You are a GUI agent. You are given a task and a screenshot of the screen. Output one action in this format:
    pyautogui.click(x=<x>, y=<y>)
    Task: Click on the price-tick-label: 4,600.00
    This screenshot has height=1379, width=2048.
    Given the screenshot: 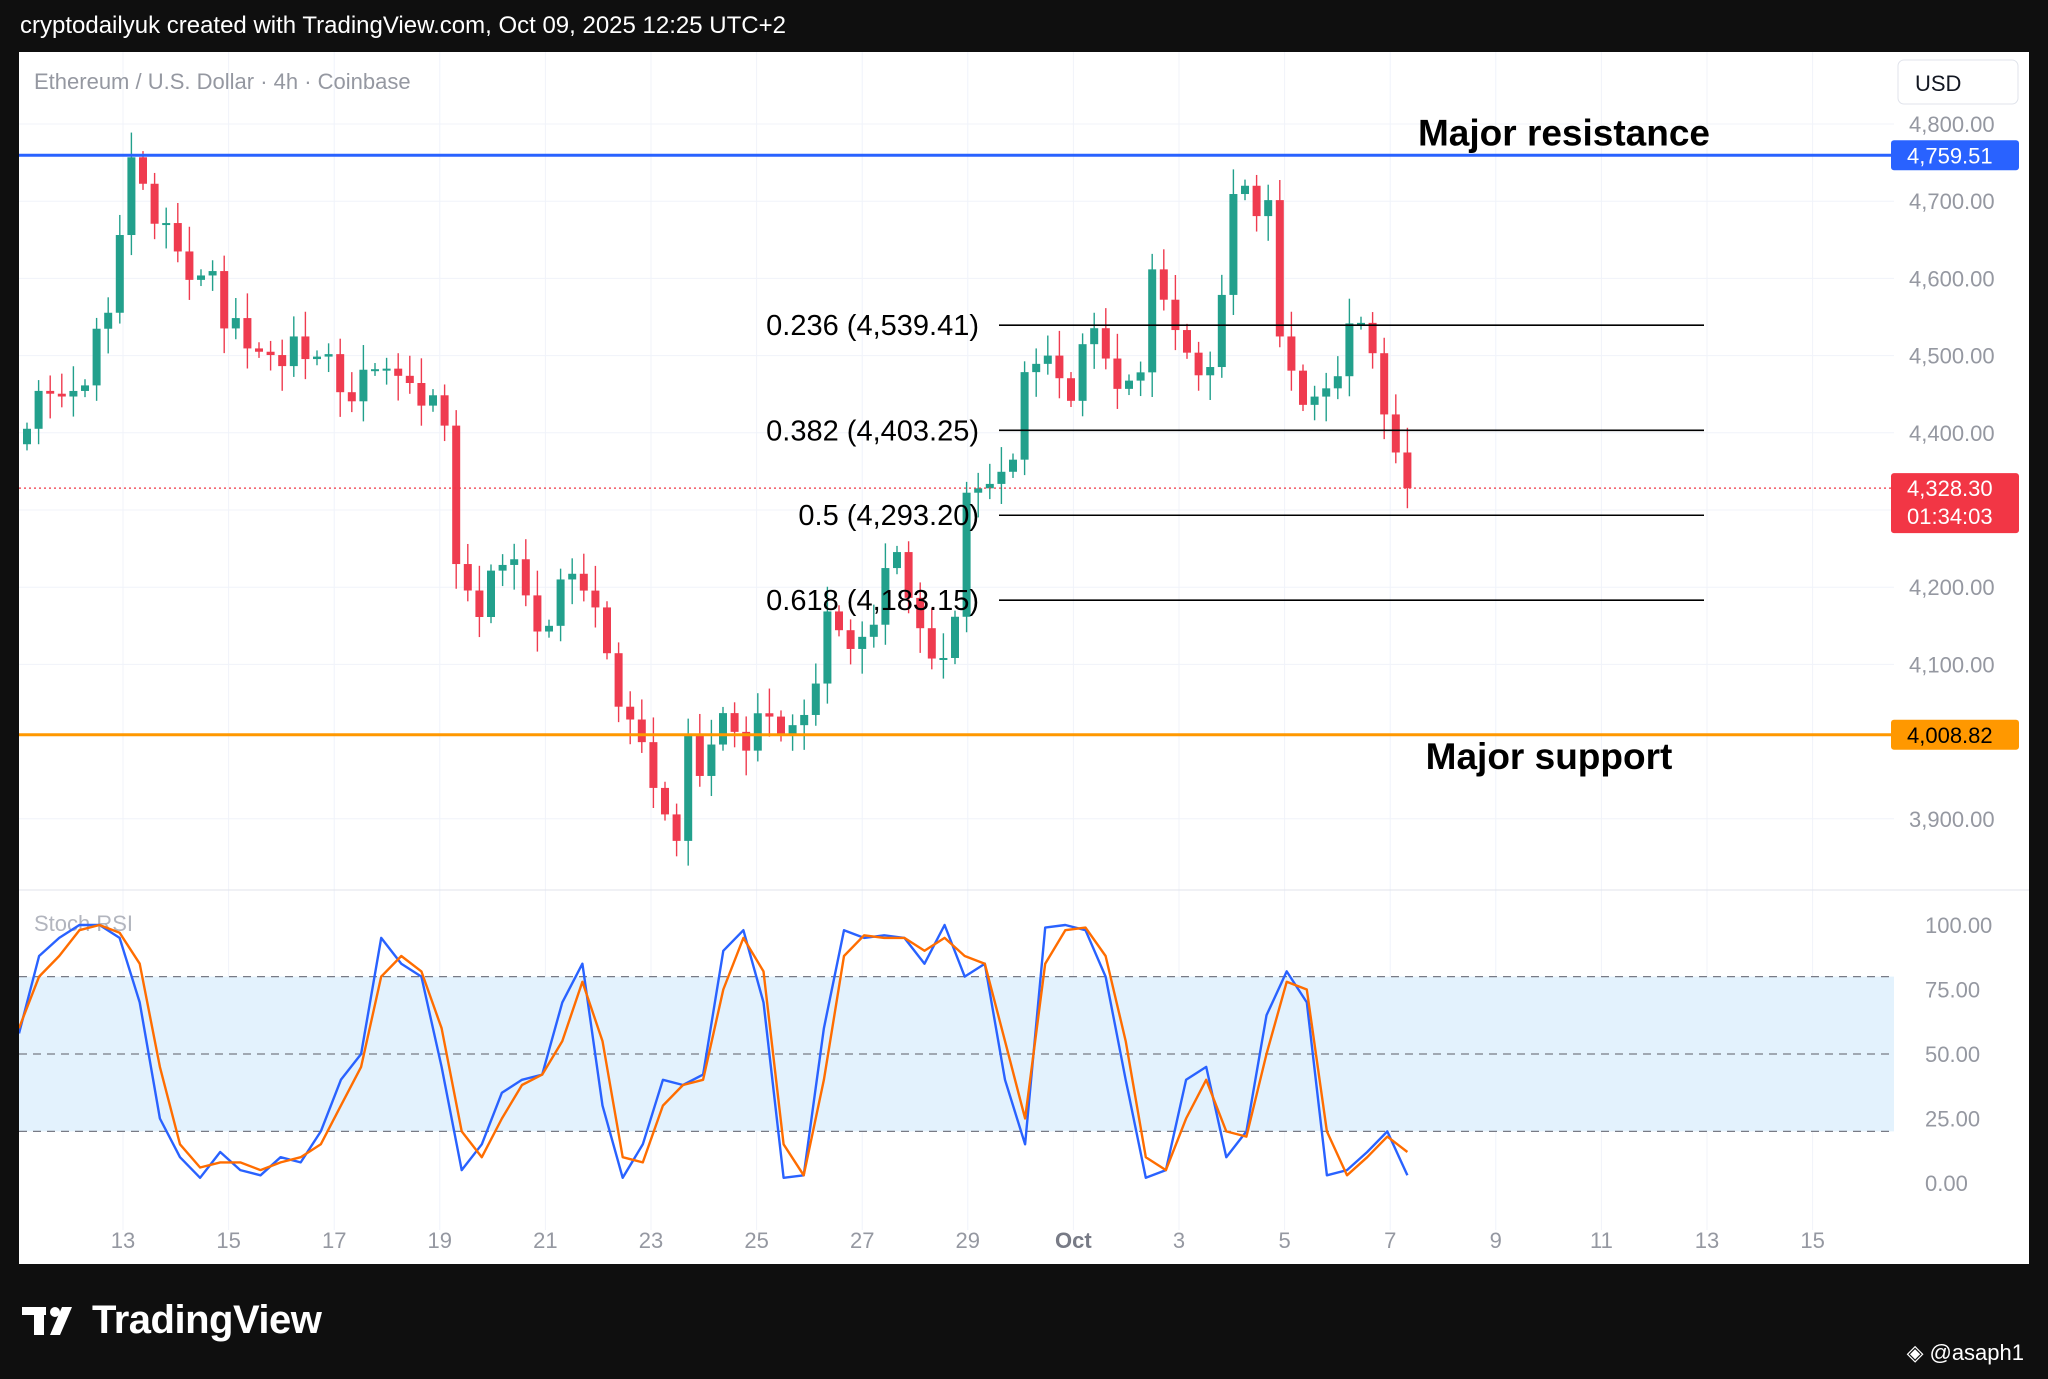 What is the action you would take?
    pyautogui.click(x=1952, y=278)
    